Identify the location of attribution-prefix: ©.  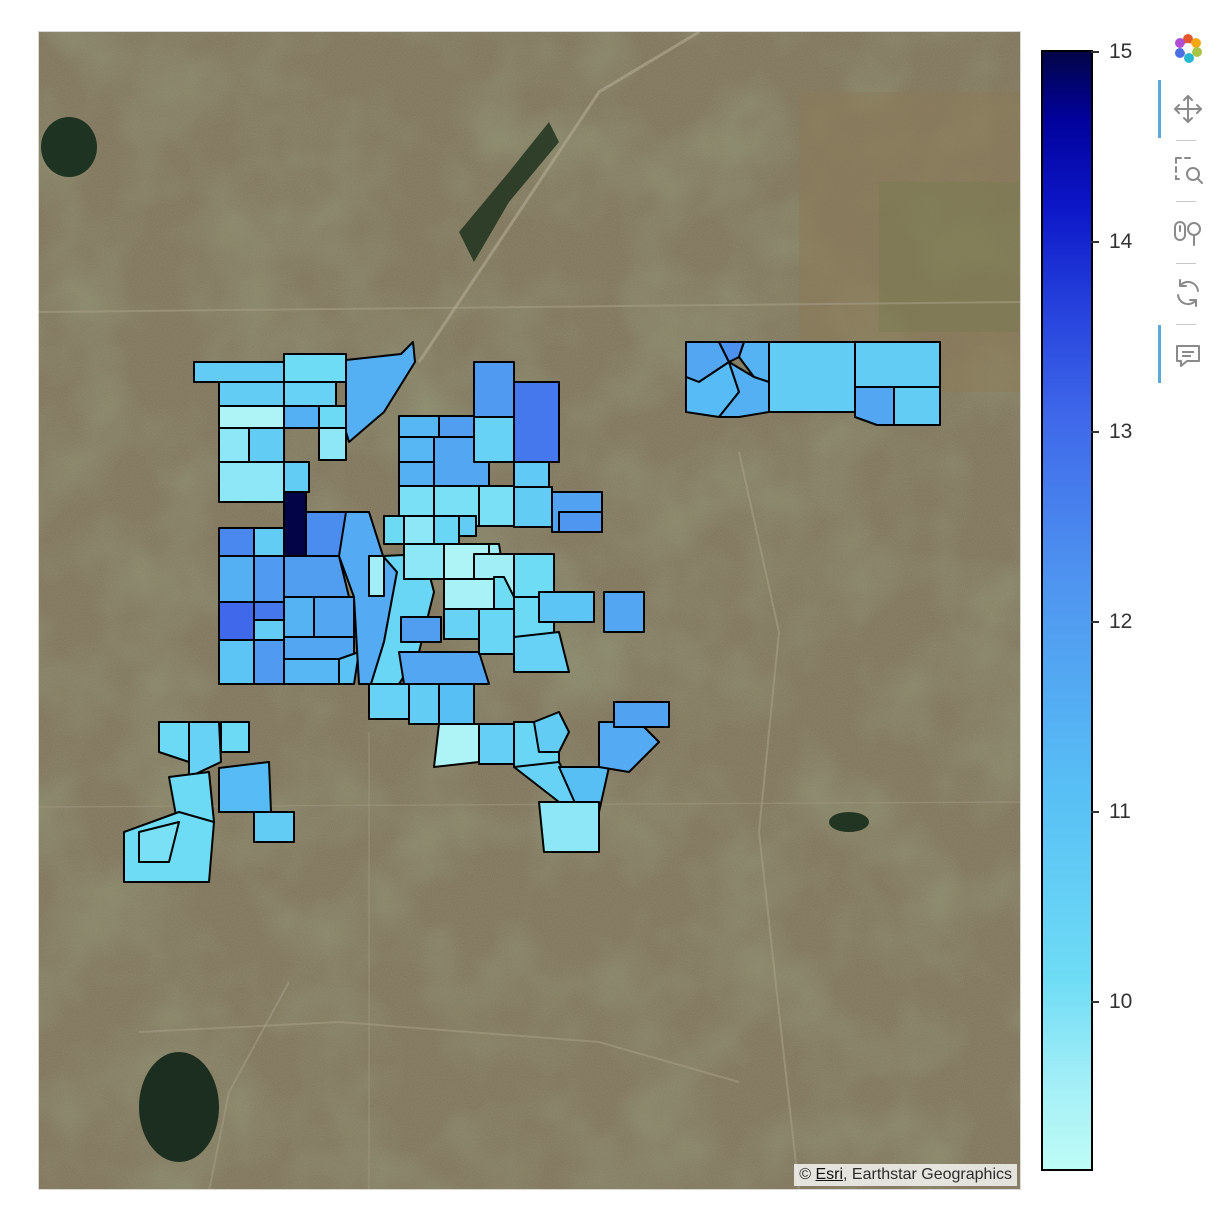
(807, 1174).